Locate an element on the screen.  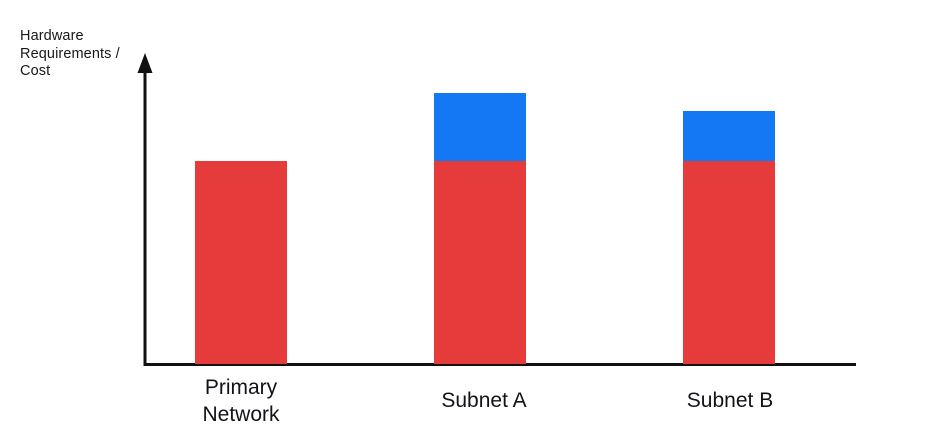
bar-subnet-a is located at coordinates (480, 228).